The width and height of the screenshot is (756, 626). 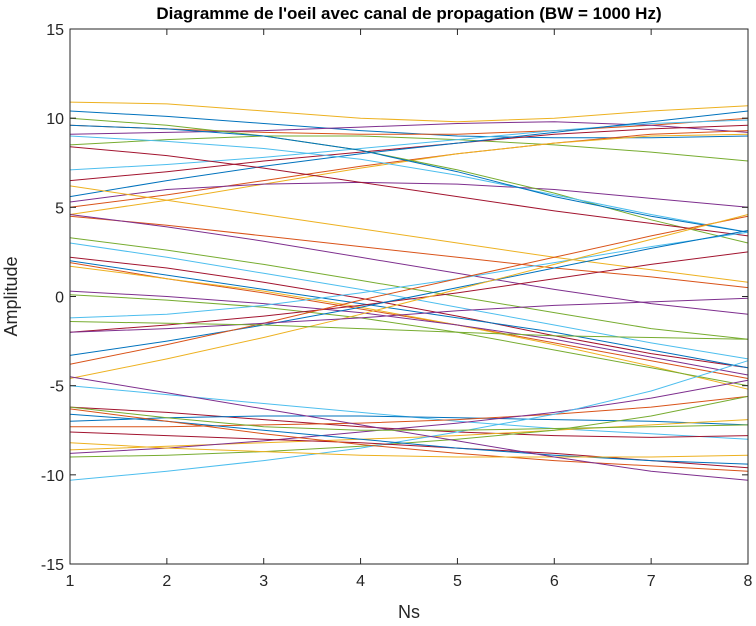 I want to click on x-tick-label: 1, so click(x=70, y=581).